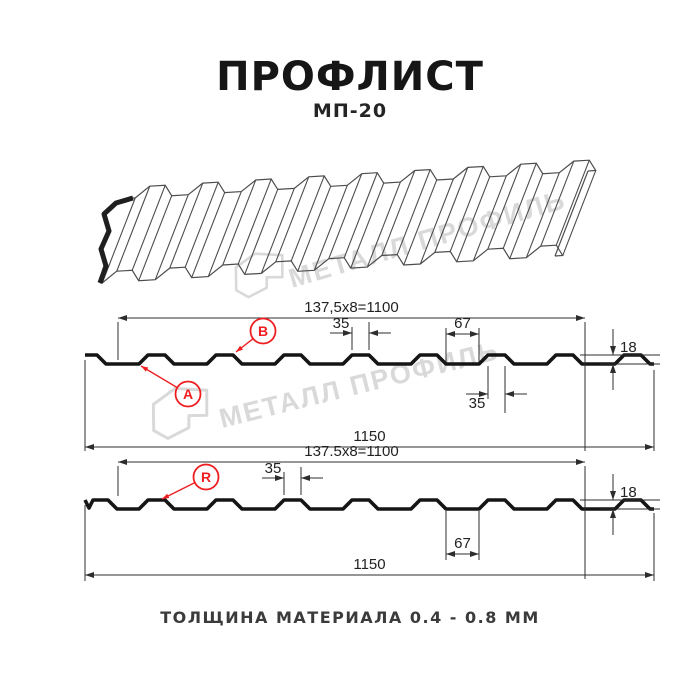  I want to click on watermark-upper: МЕТАЛЛ ПРОФИЛЬ, so click(402, 241).